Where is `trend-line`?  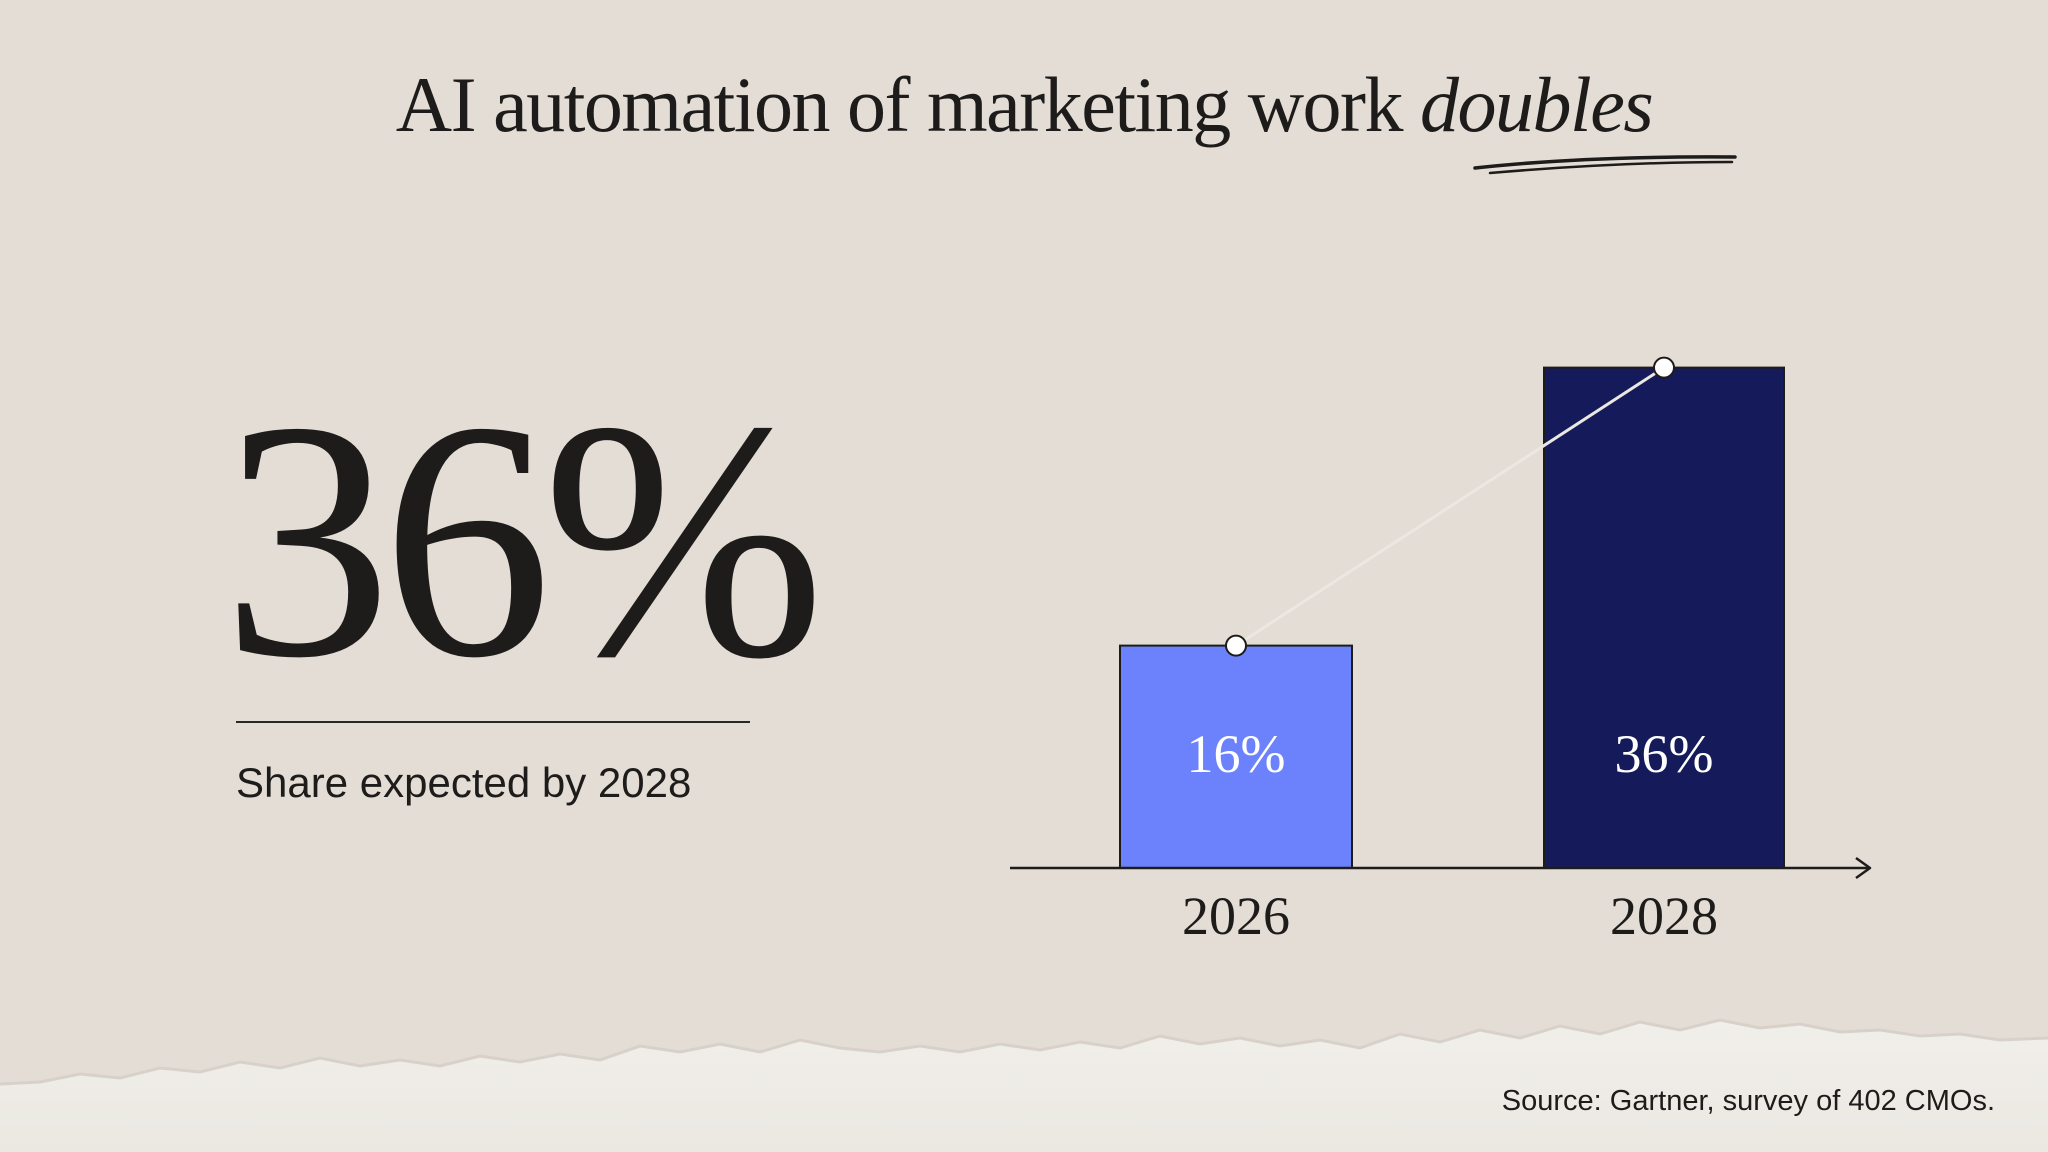 trend-line is located at coordinates (1450, 506).